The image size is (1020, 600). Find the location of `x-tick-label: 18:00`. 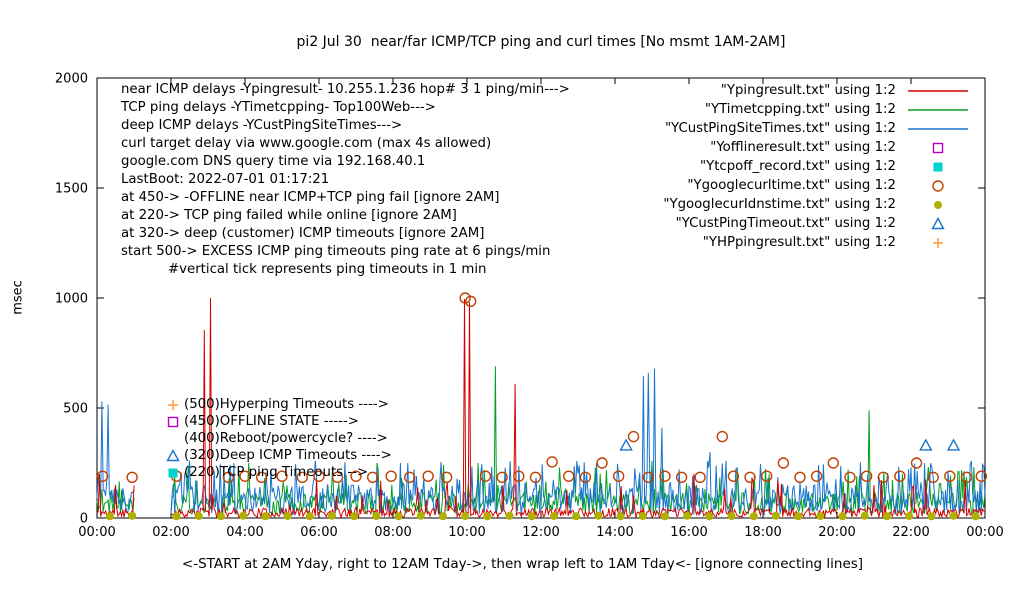

x-tick-label: 18:00 is located at coordinates (762, 532).